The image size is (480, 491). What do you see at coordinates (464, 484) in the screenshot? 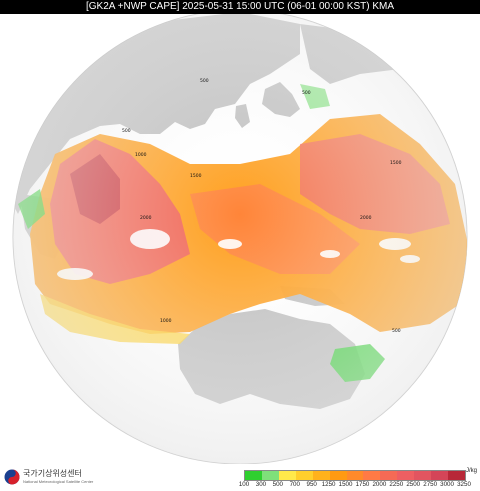
I see `legend-tick-label: 3250` at bounding box center [464, 484].